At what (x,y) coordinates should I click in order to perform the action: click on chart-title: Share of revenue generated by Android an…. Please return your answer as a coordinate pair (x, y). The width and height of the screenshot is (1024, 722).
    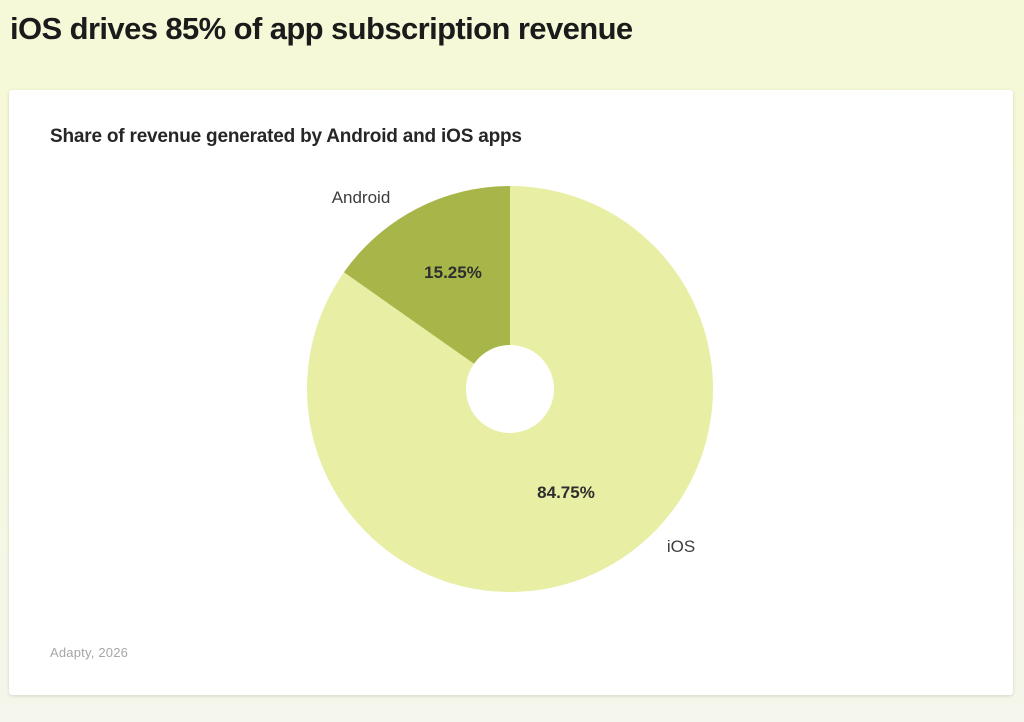
    Looking at the image, I should click on (286, 136).